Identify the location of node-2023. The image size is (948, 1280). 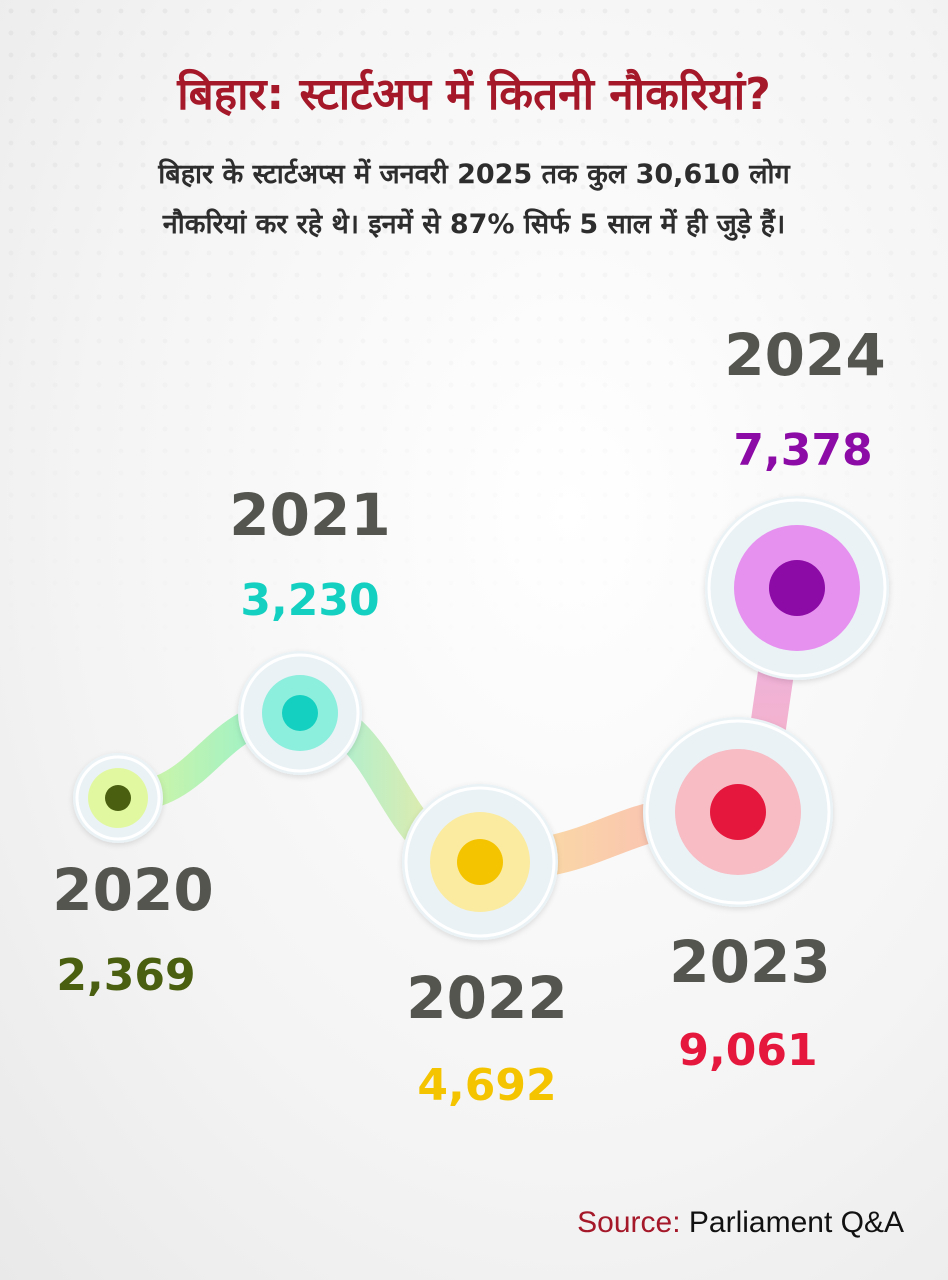
(738, 812).